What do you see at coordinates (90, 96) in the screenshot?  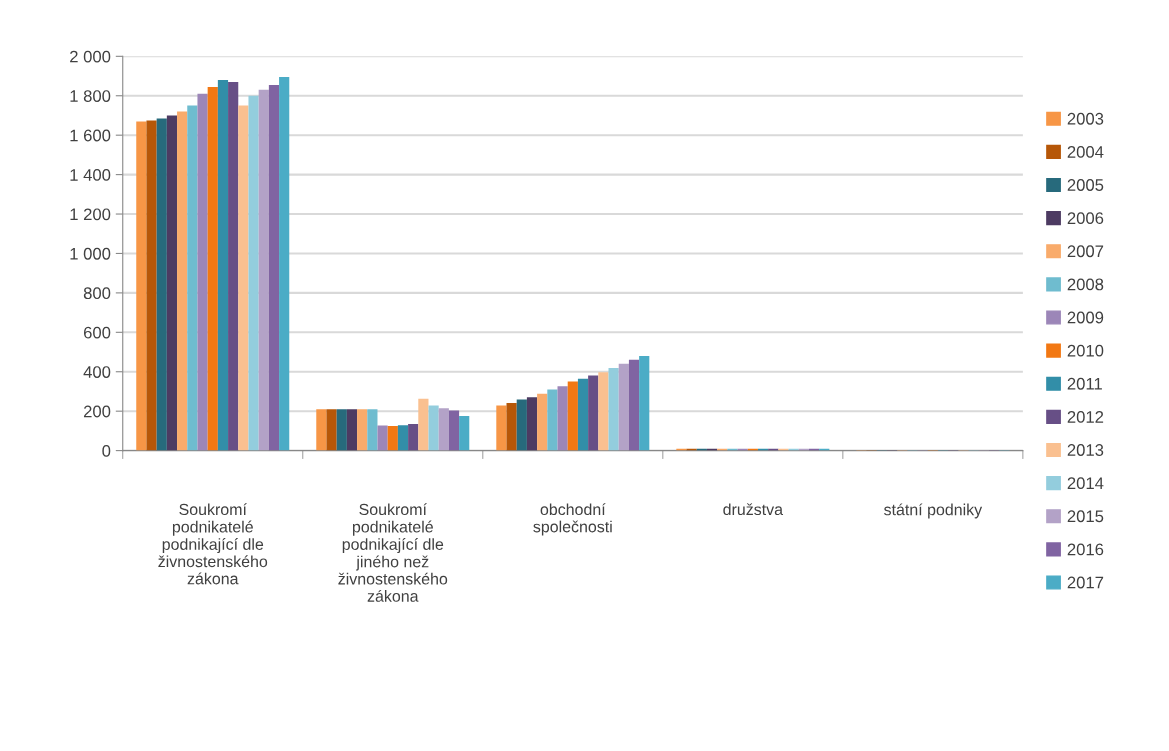 I see `y-tick-label: 1 800` at bounding box center [90, 96].